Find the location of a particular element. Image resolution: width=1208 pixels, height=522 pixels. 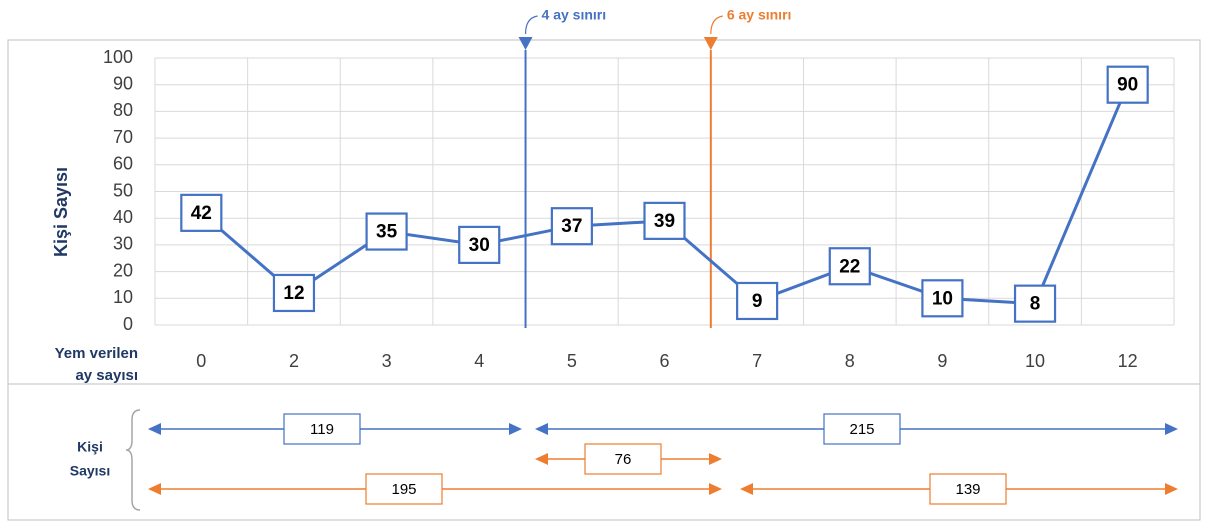

data-label: 42 is located at coordinates (201, 213).